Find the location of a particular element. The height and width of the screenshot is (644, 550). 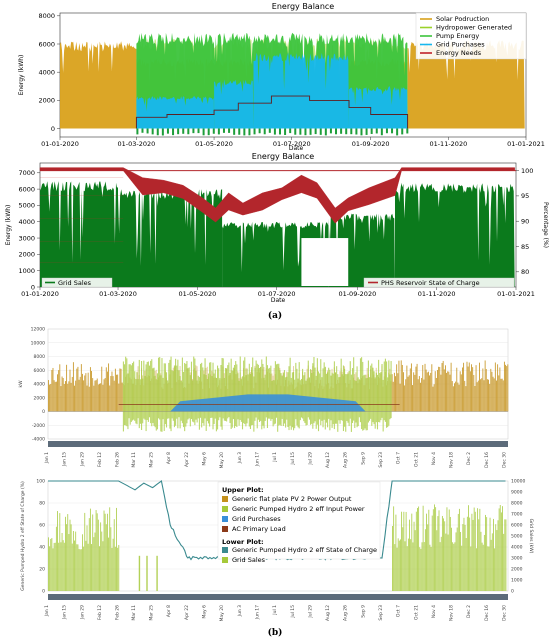

x-tick-label: Jul 15 is located at coordinates (293, 612).